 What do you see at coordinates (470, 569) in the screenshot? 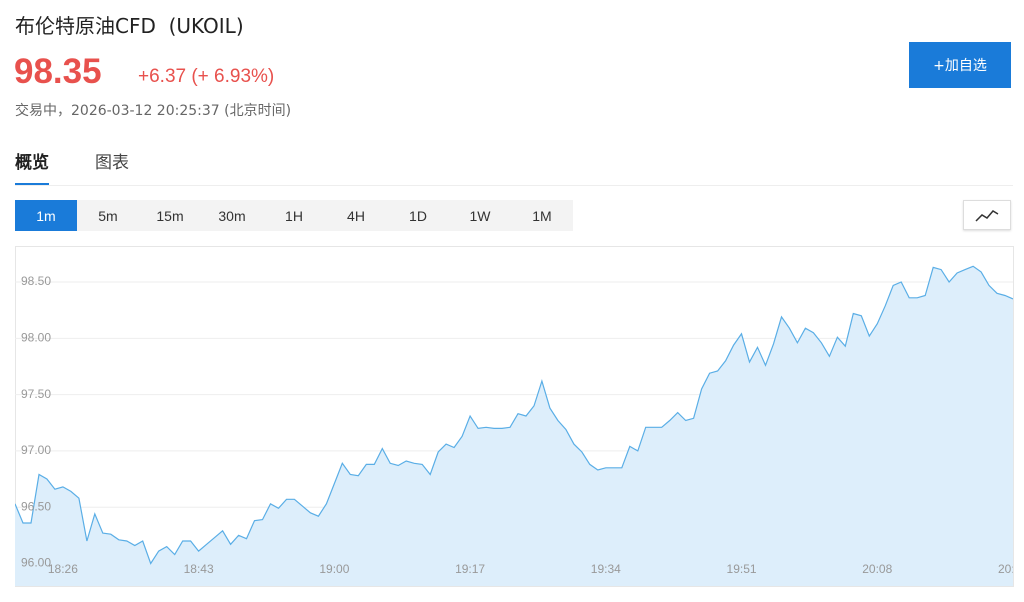
I see `x-tick-label: 19:17` at bounding box center [470, 569].